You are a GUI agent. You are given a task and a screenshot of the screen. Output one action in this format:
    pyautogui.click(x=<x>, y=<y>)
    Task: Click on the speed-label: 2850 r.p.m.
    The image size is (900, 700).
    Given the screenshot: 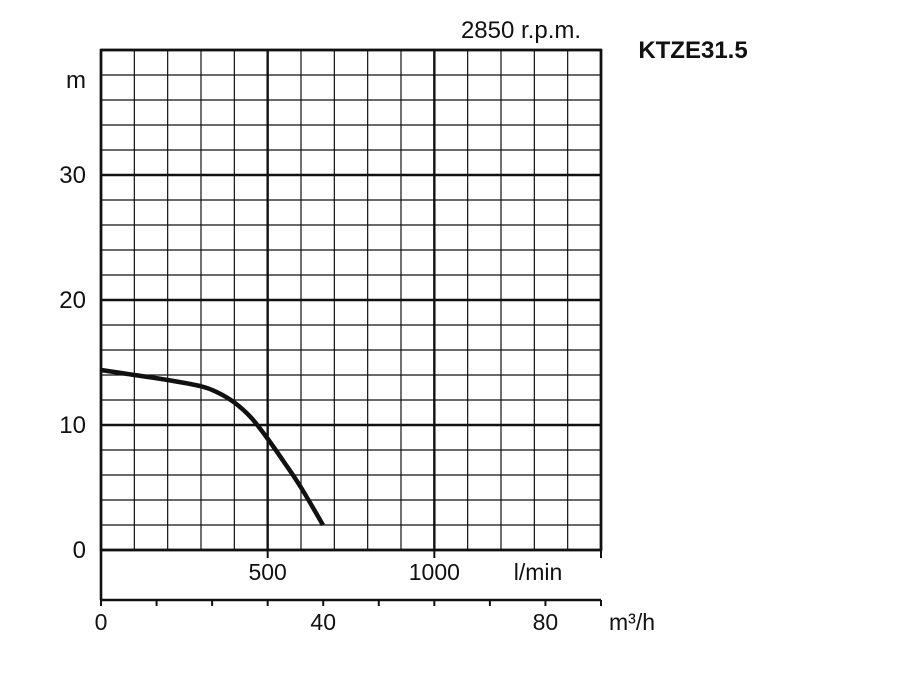 What is the action you would take?
    pyautogui.click(x=521, y=30)
    